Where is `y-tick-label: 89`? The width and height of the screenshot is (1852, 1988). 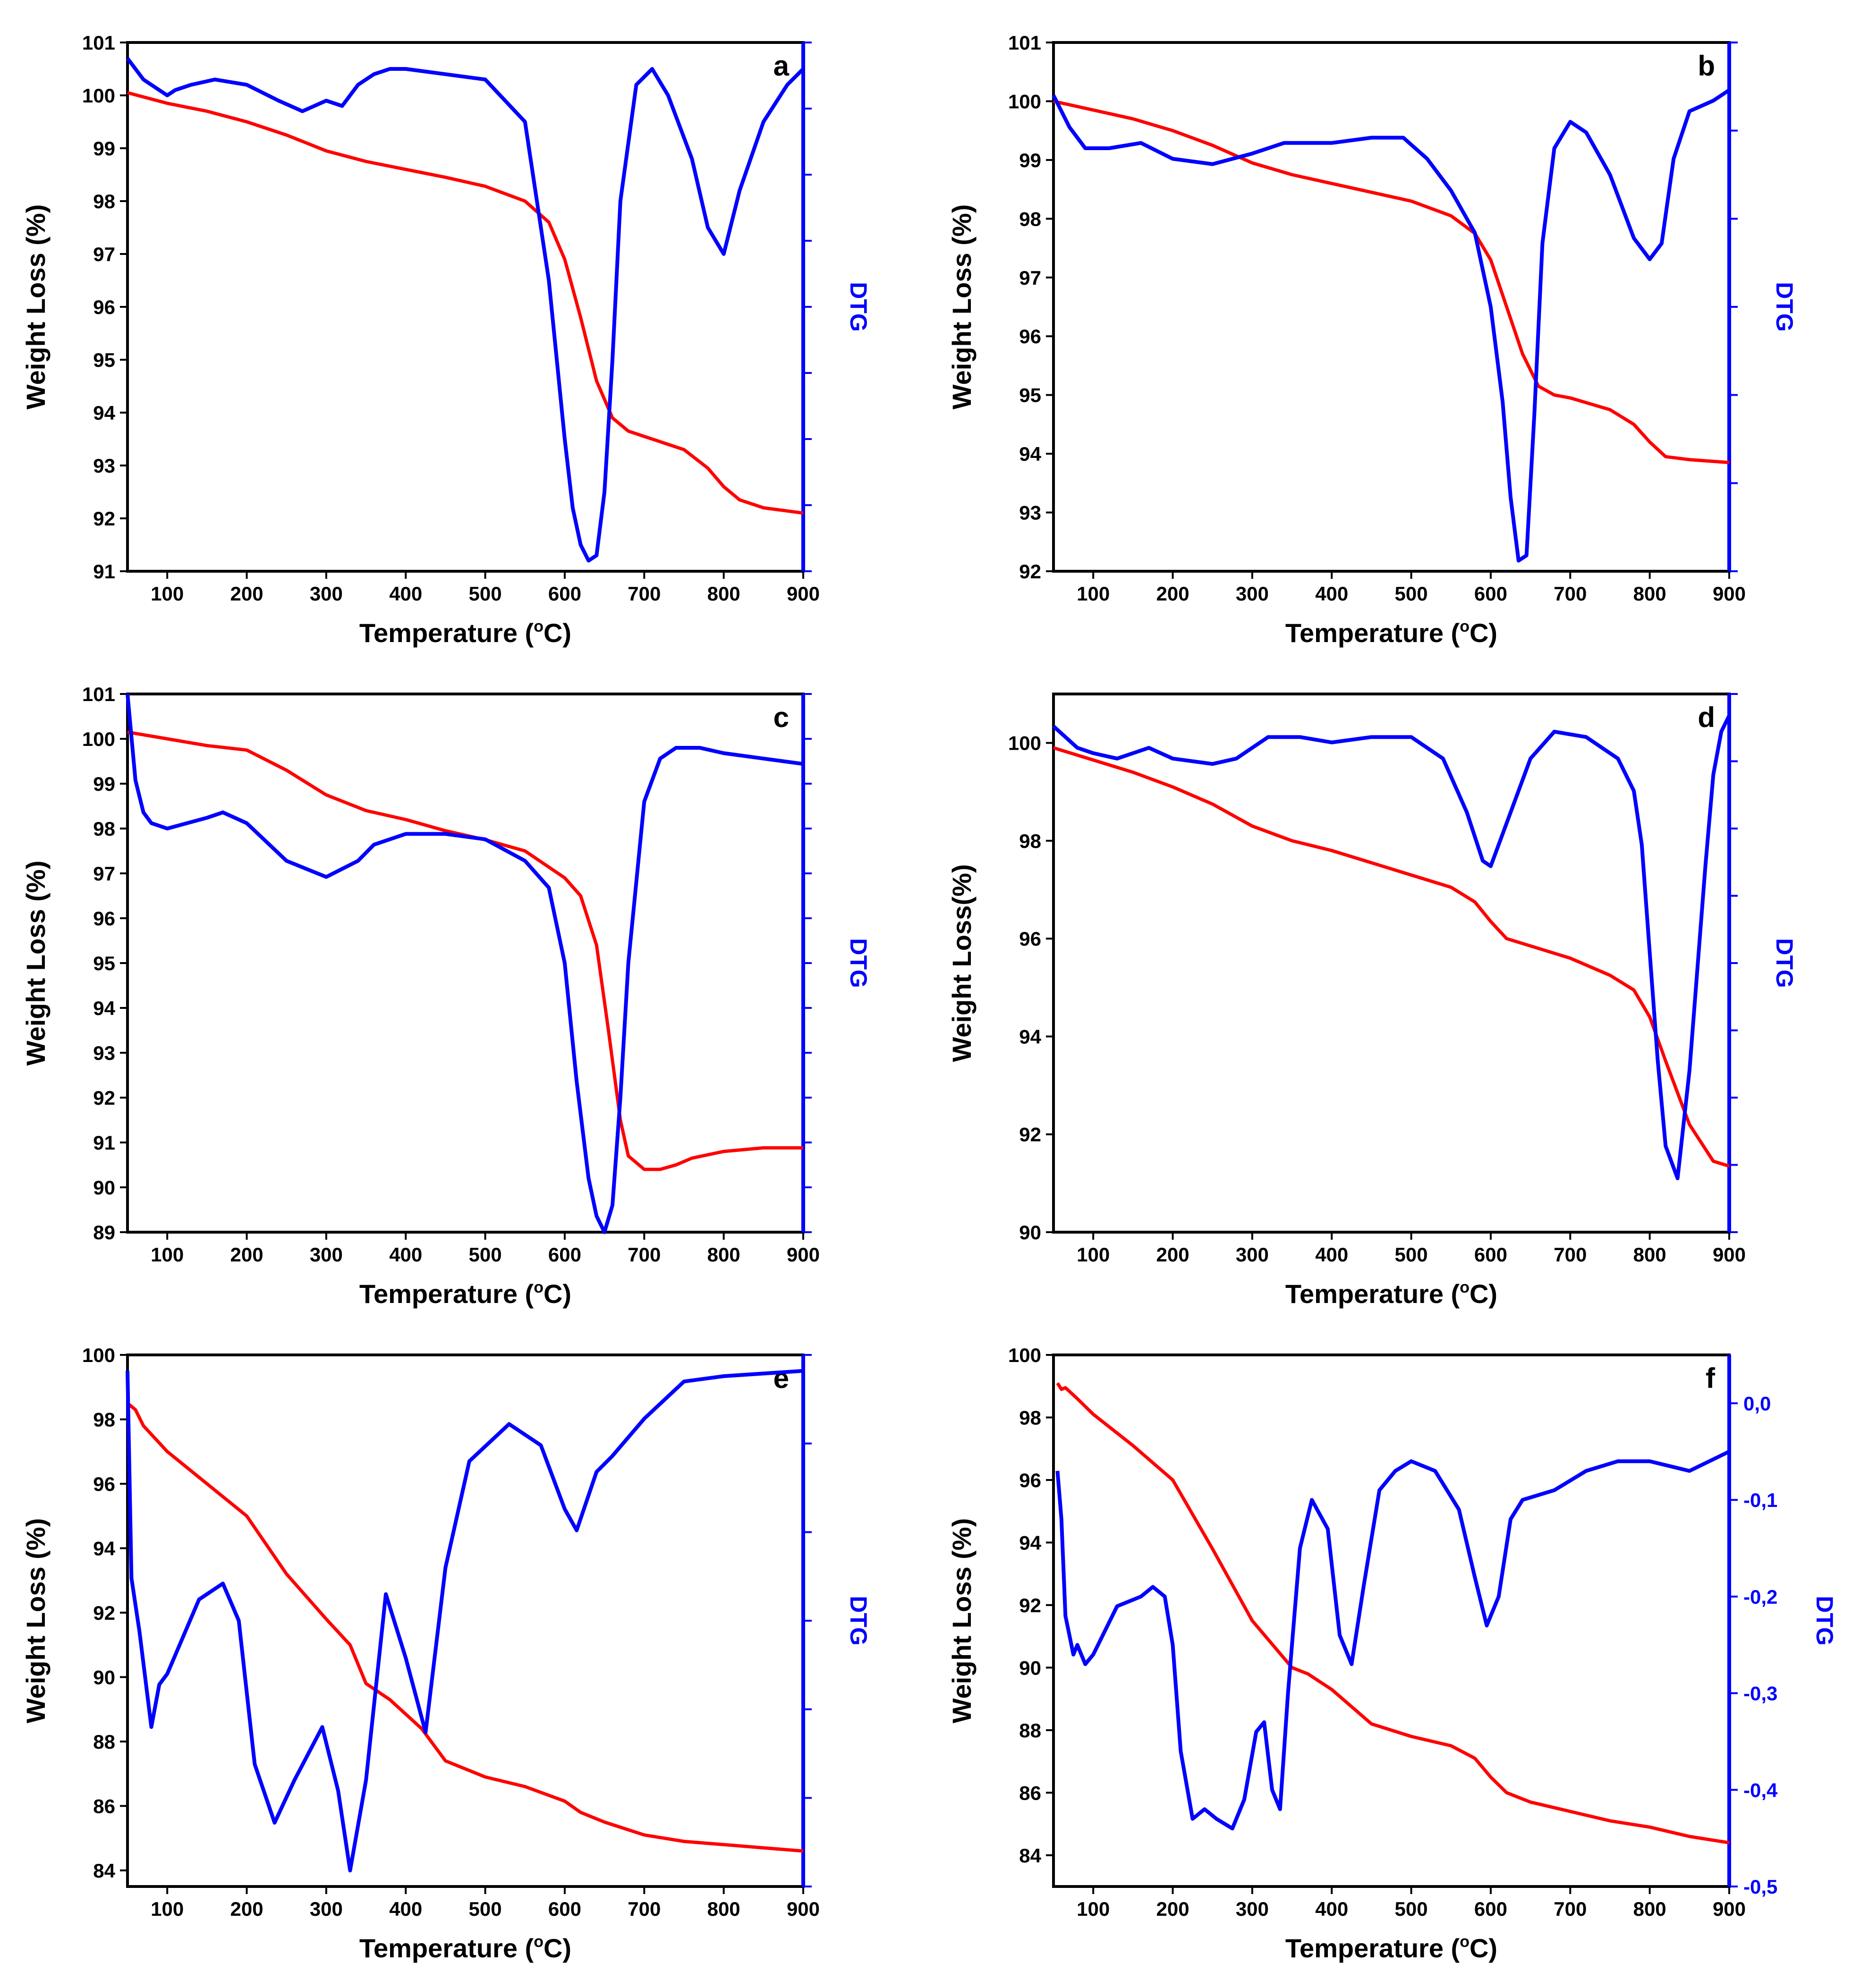 y-tick-label: 89 is located at coordinates (104, 1232).